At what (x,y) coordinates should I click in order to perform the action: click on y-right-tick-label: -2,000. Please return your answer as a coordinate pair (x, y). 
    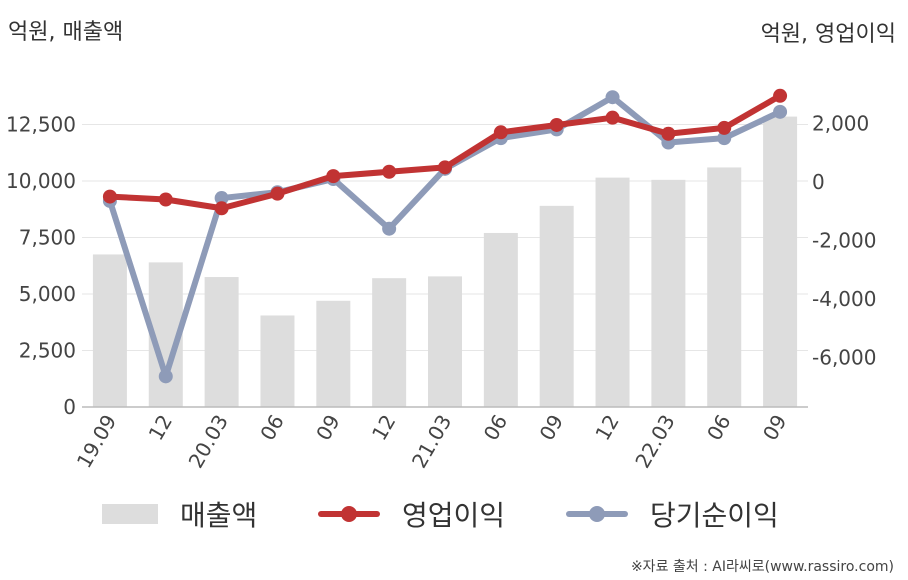
    Looking at the image, I should click on (844, 240).